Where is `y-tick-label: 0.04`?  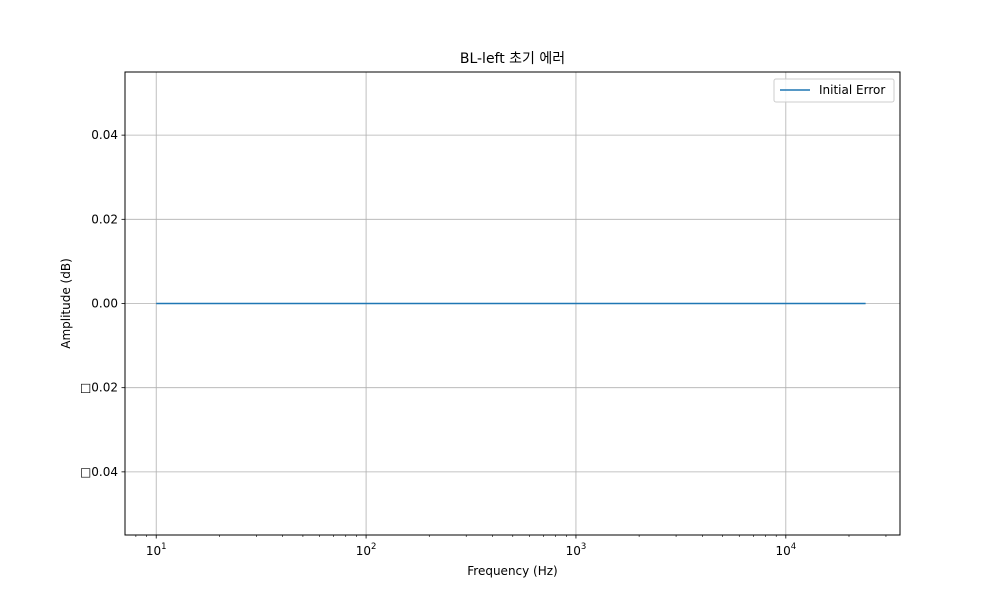
y-tick-label: 0.04 is located at coordinates (104, 135).